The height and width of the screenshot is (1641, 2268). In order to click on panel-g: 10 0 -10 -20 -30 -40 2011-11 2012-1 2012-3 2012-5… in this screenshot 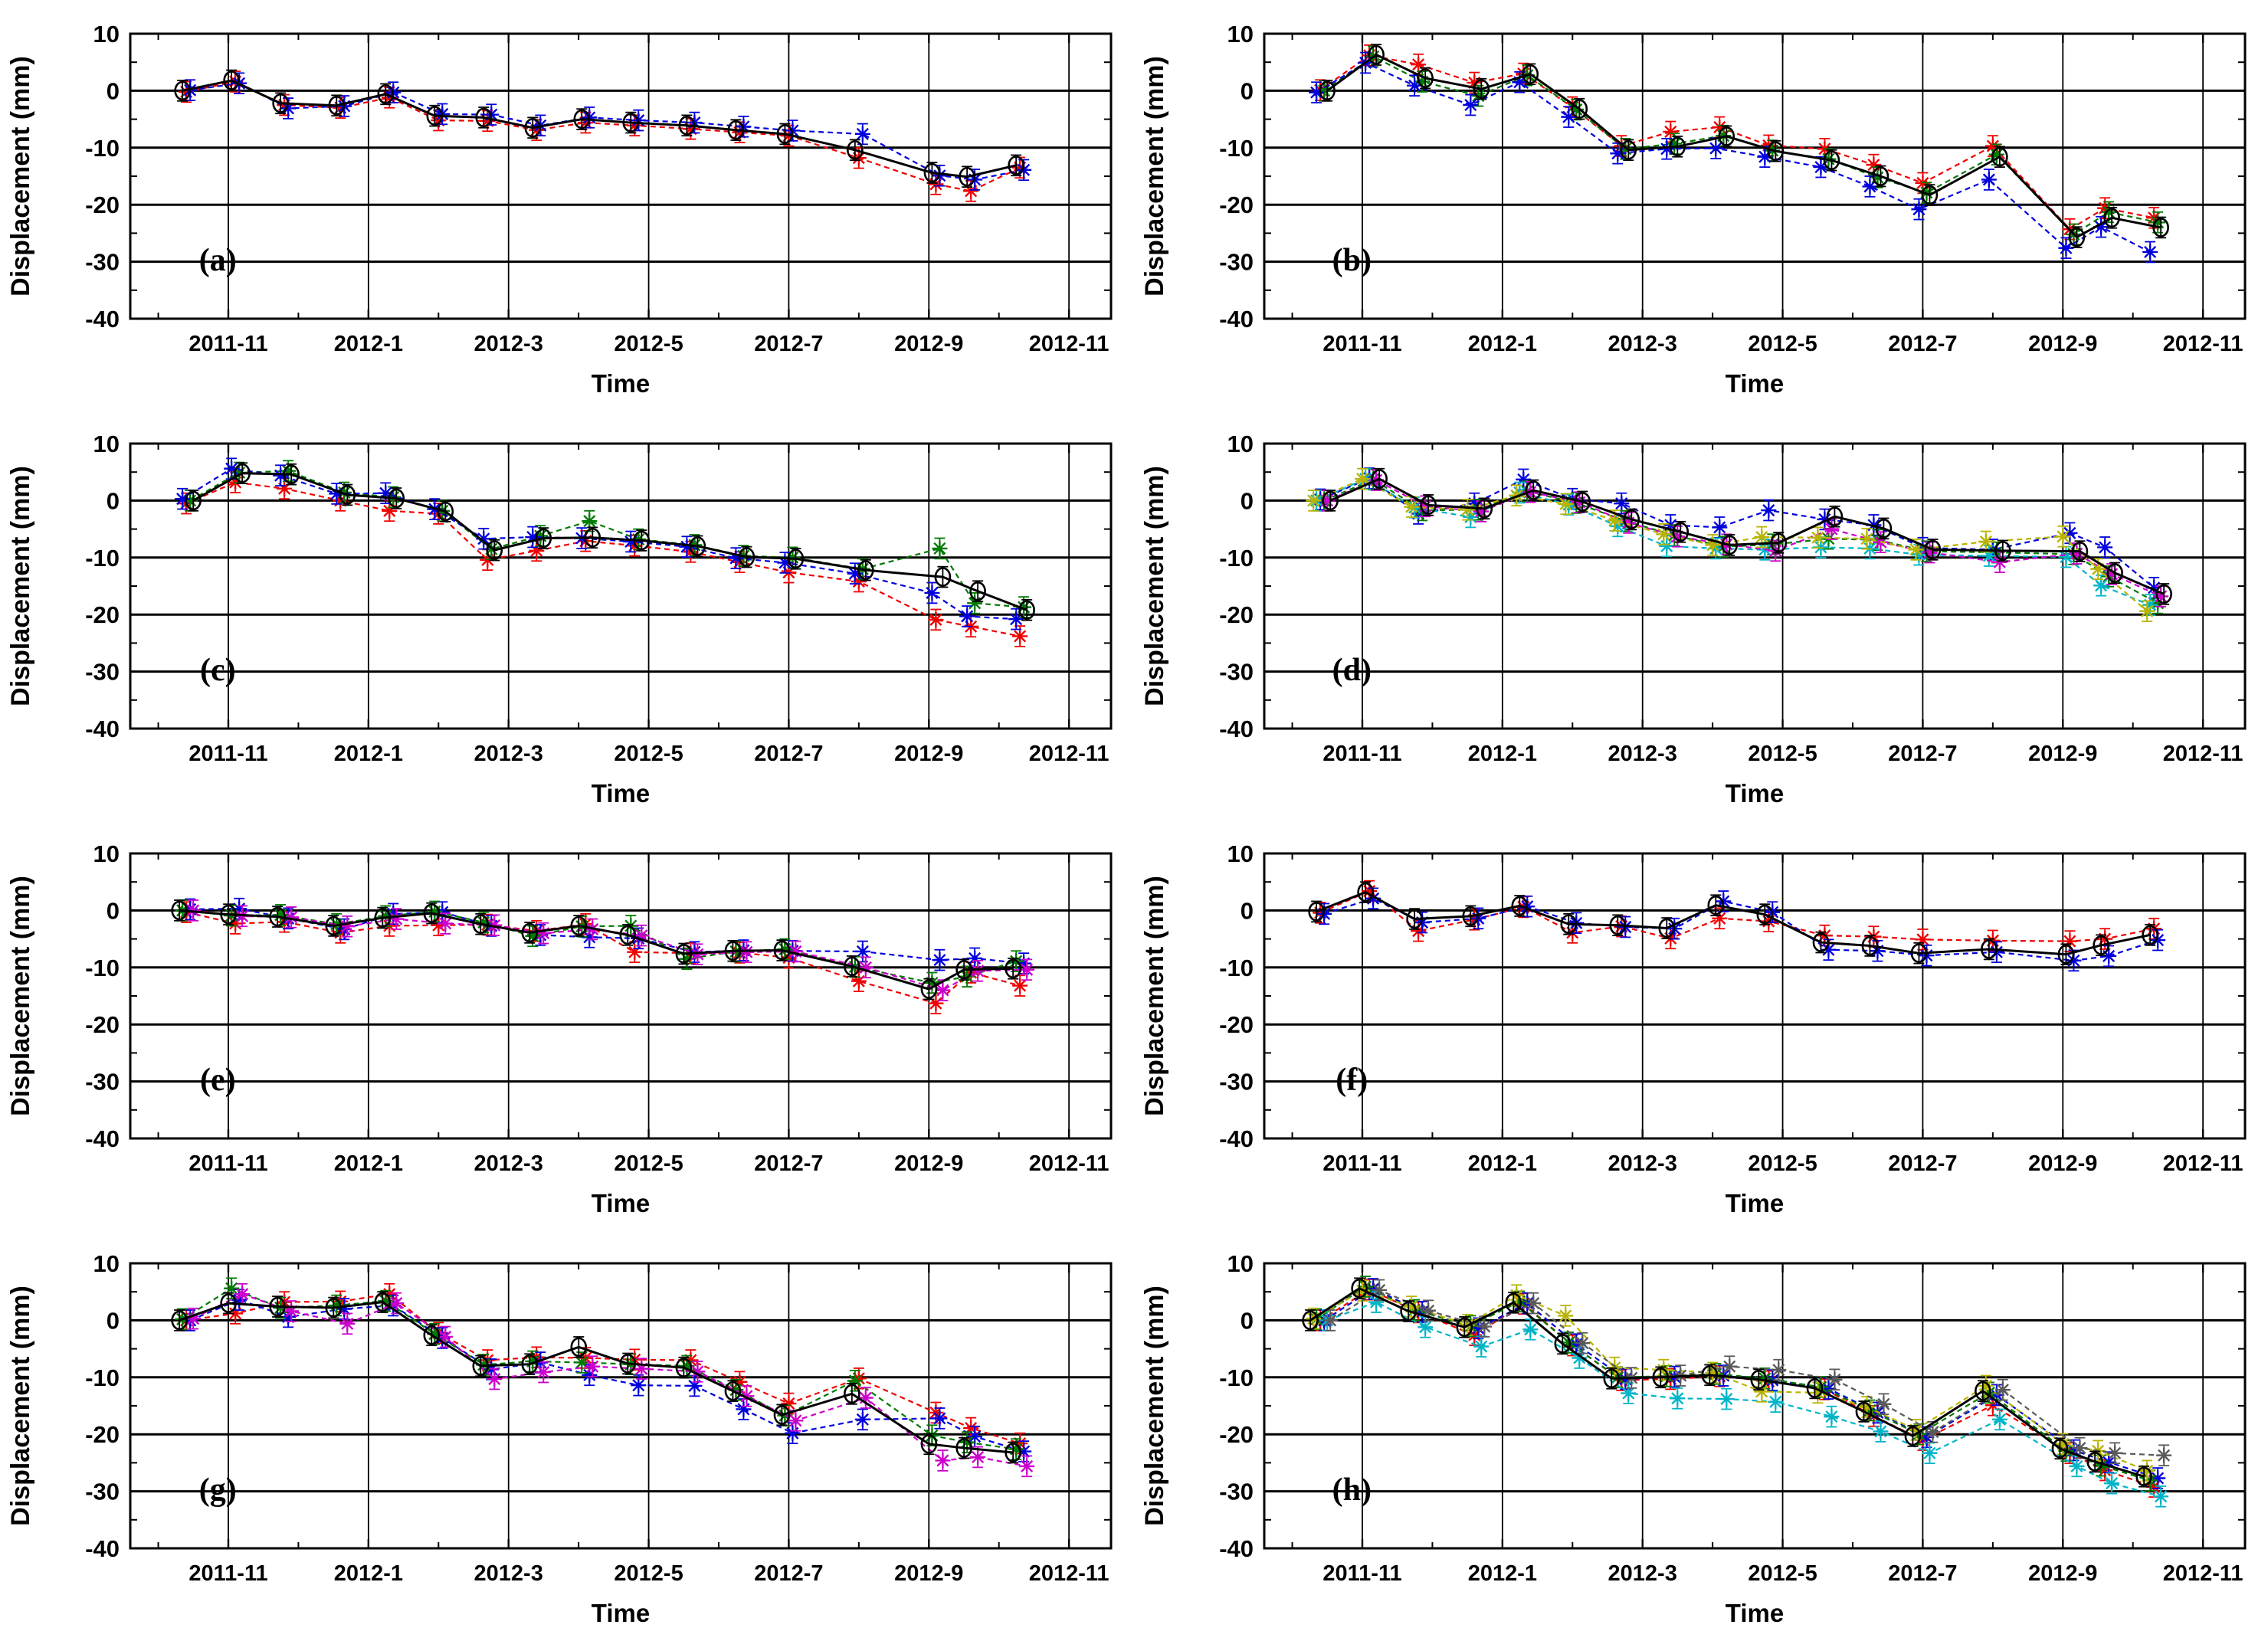, I will do `click(567, 1435)`.